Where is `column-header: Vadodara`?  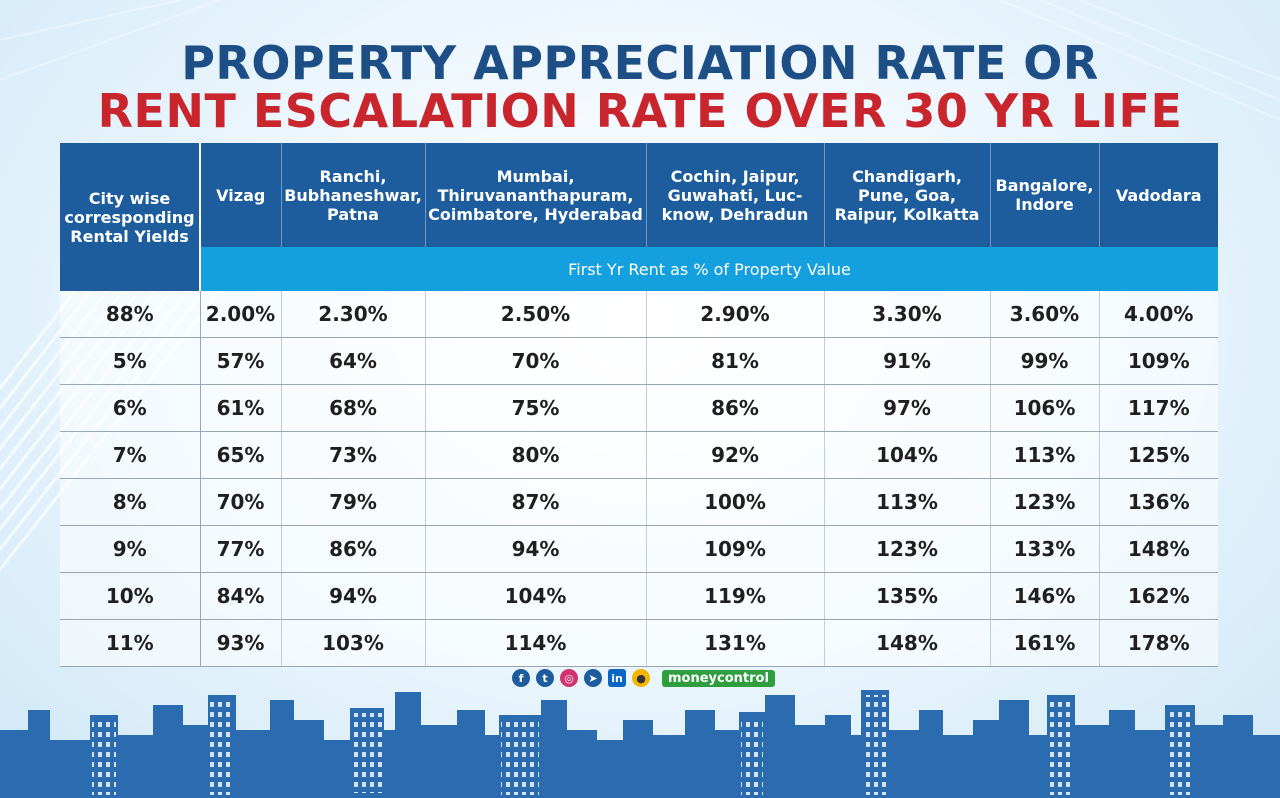 column-header: Vadodara is located at coordinates (1158, 195).